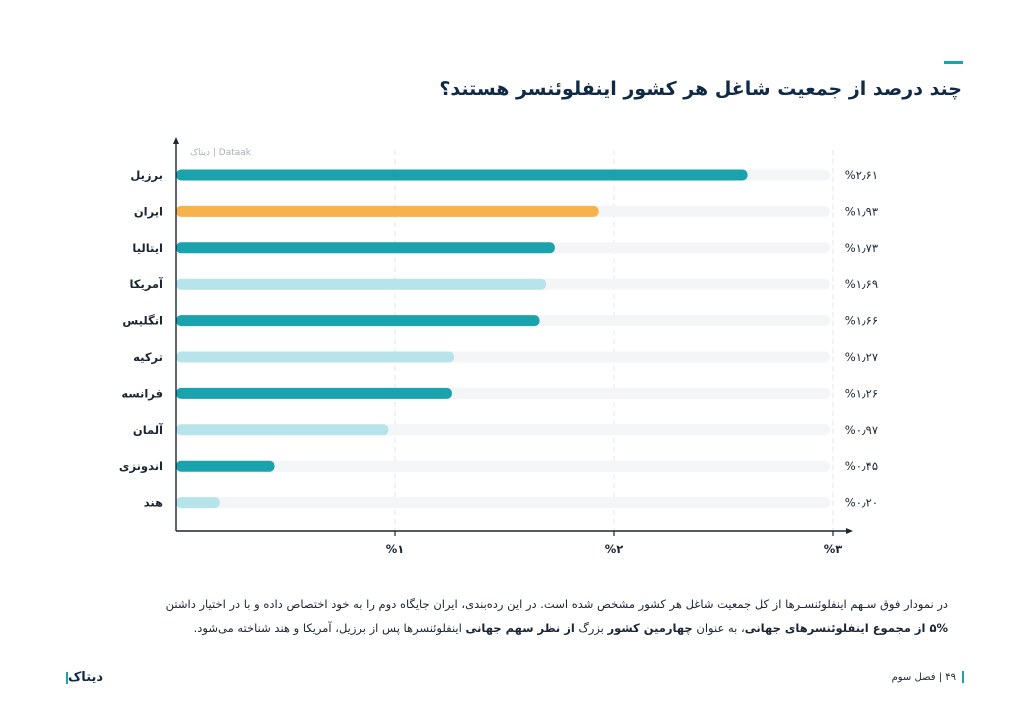  I want to click on value-label-9: %۰٫۴۵, so click(861, 466).